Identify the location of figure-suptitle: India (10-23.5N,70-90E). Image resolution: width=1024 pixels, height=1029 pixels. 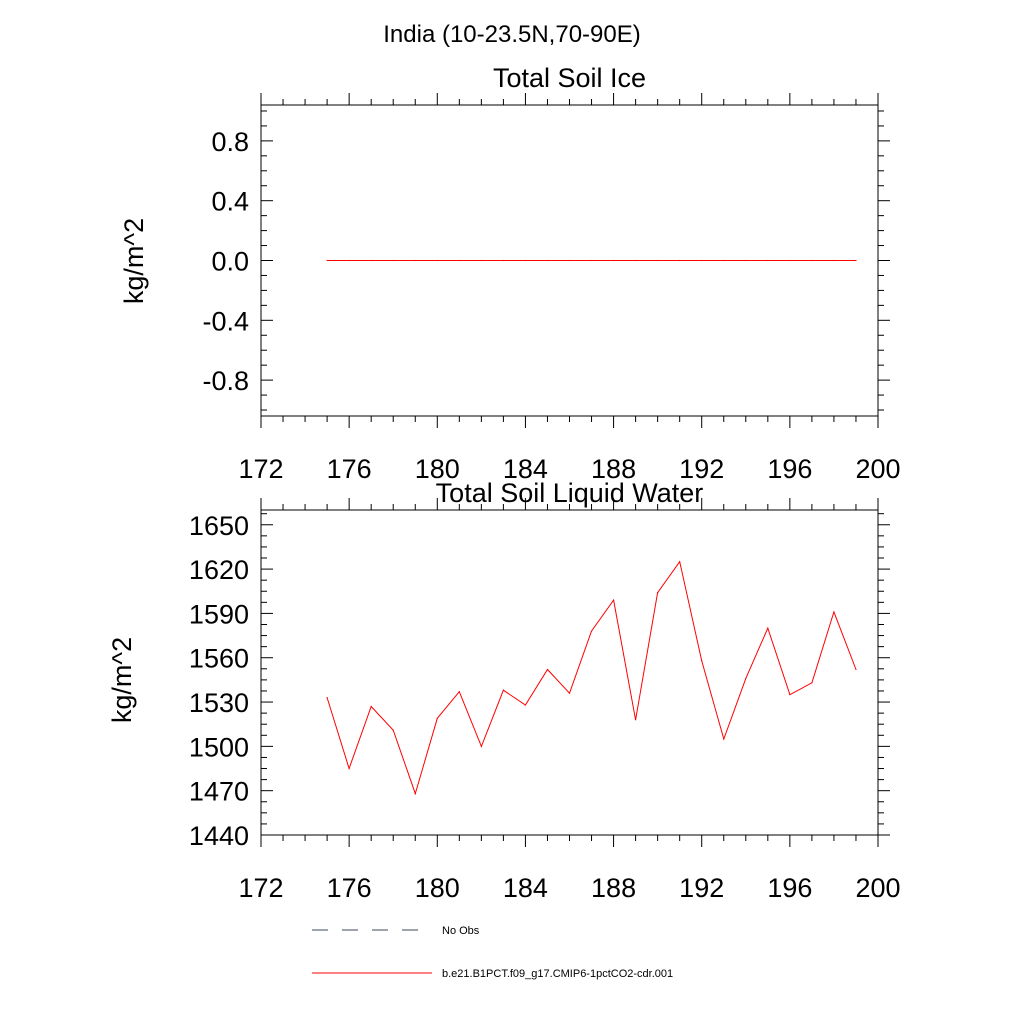
(511, 34).